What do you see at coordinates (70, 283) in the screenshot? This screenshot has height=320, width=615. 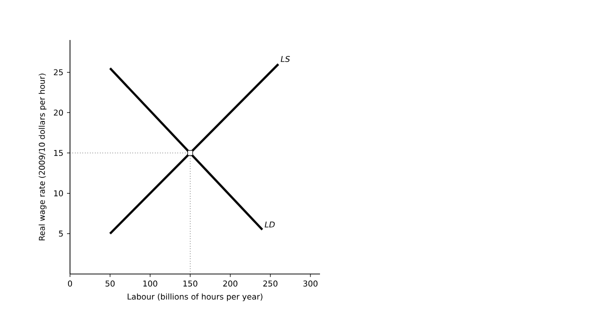 I see `x-tick-label: 0` at bounding box center [70, 283].